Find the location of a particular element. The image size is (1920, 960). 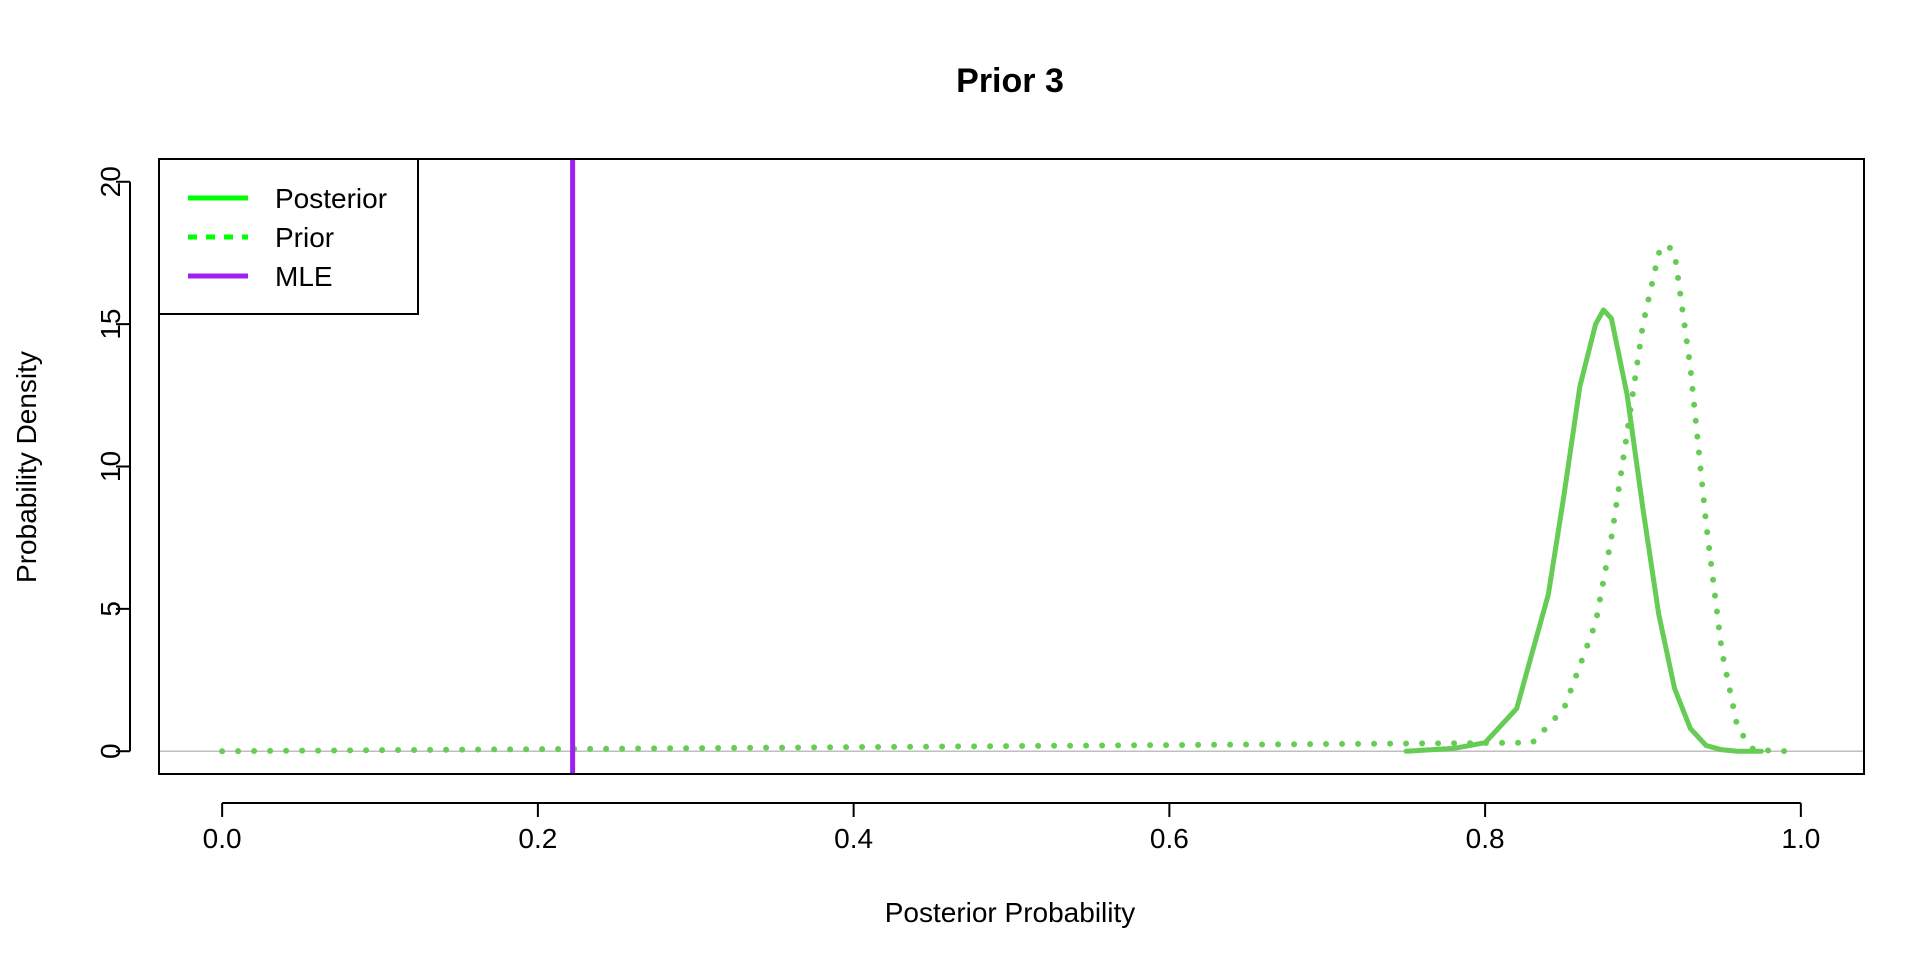

legend-box is located at coordinates (288, 236).